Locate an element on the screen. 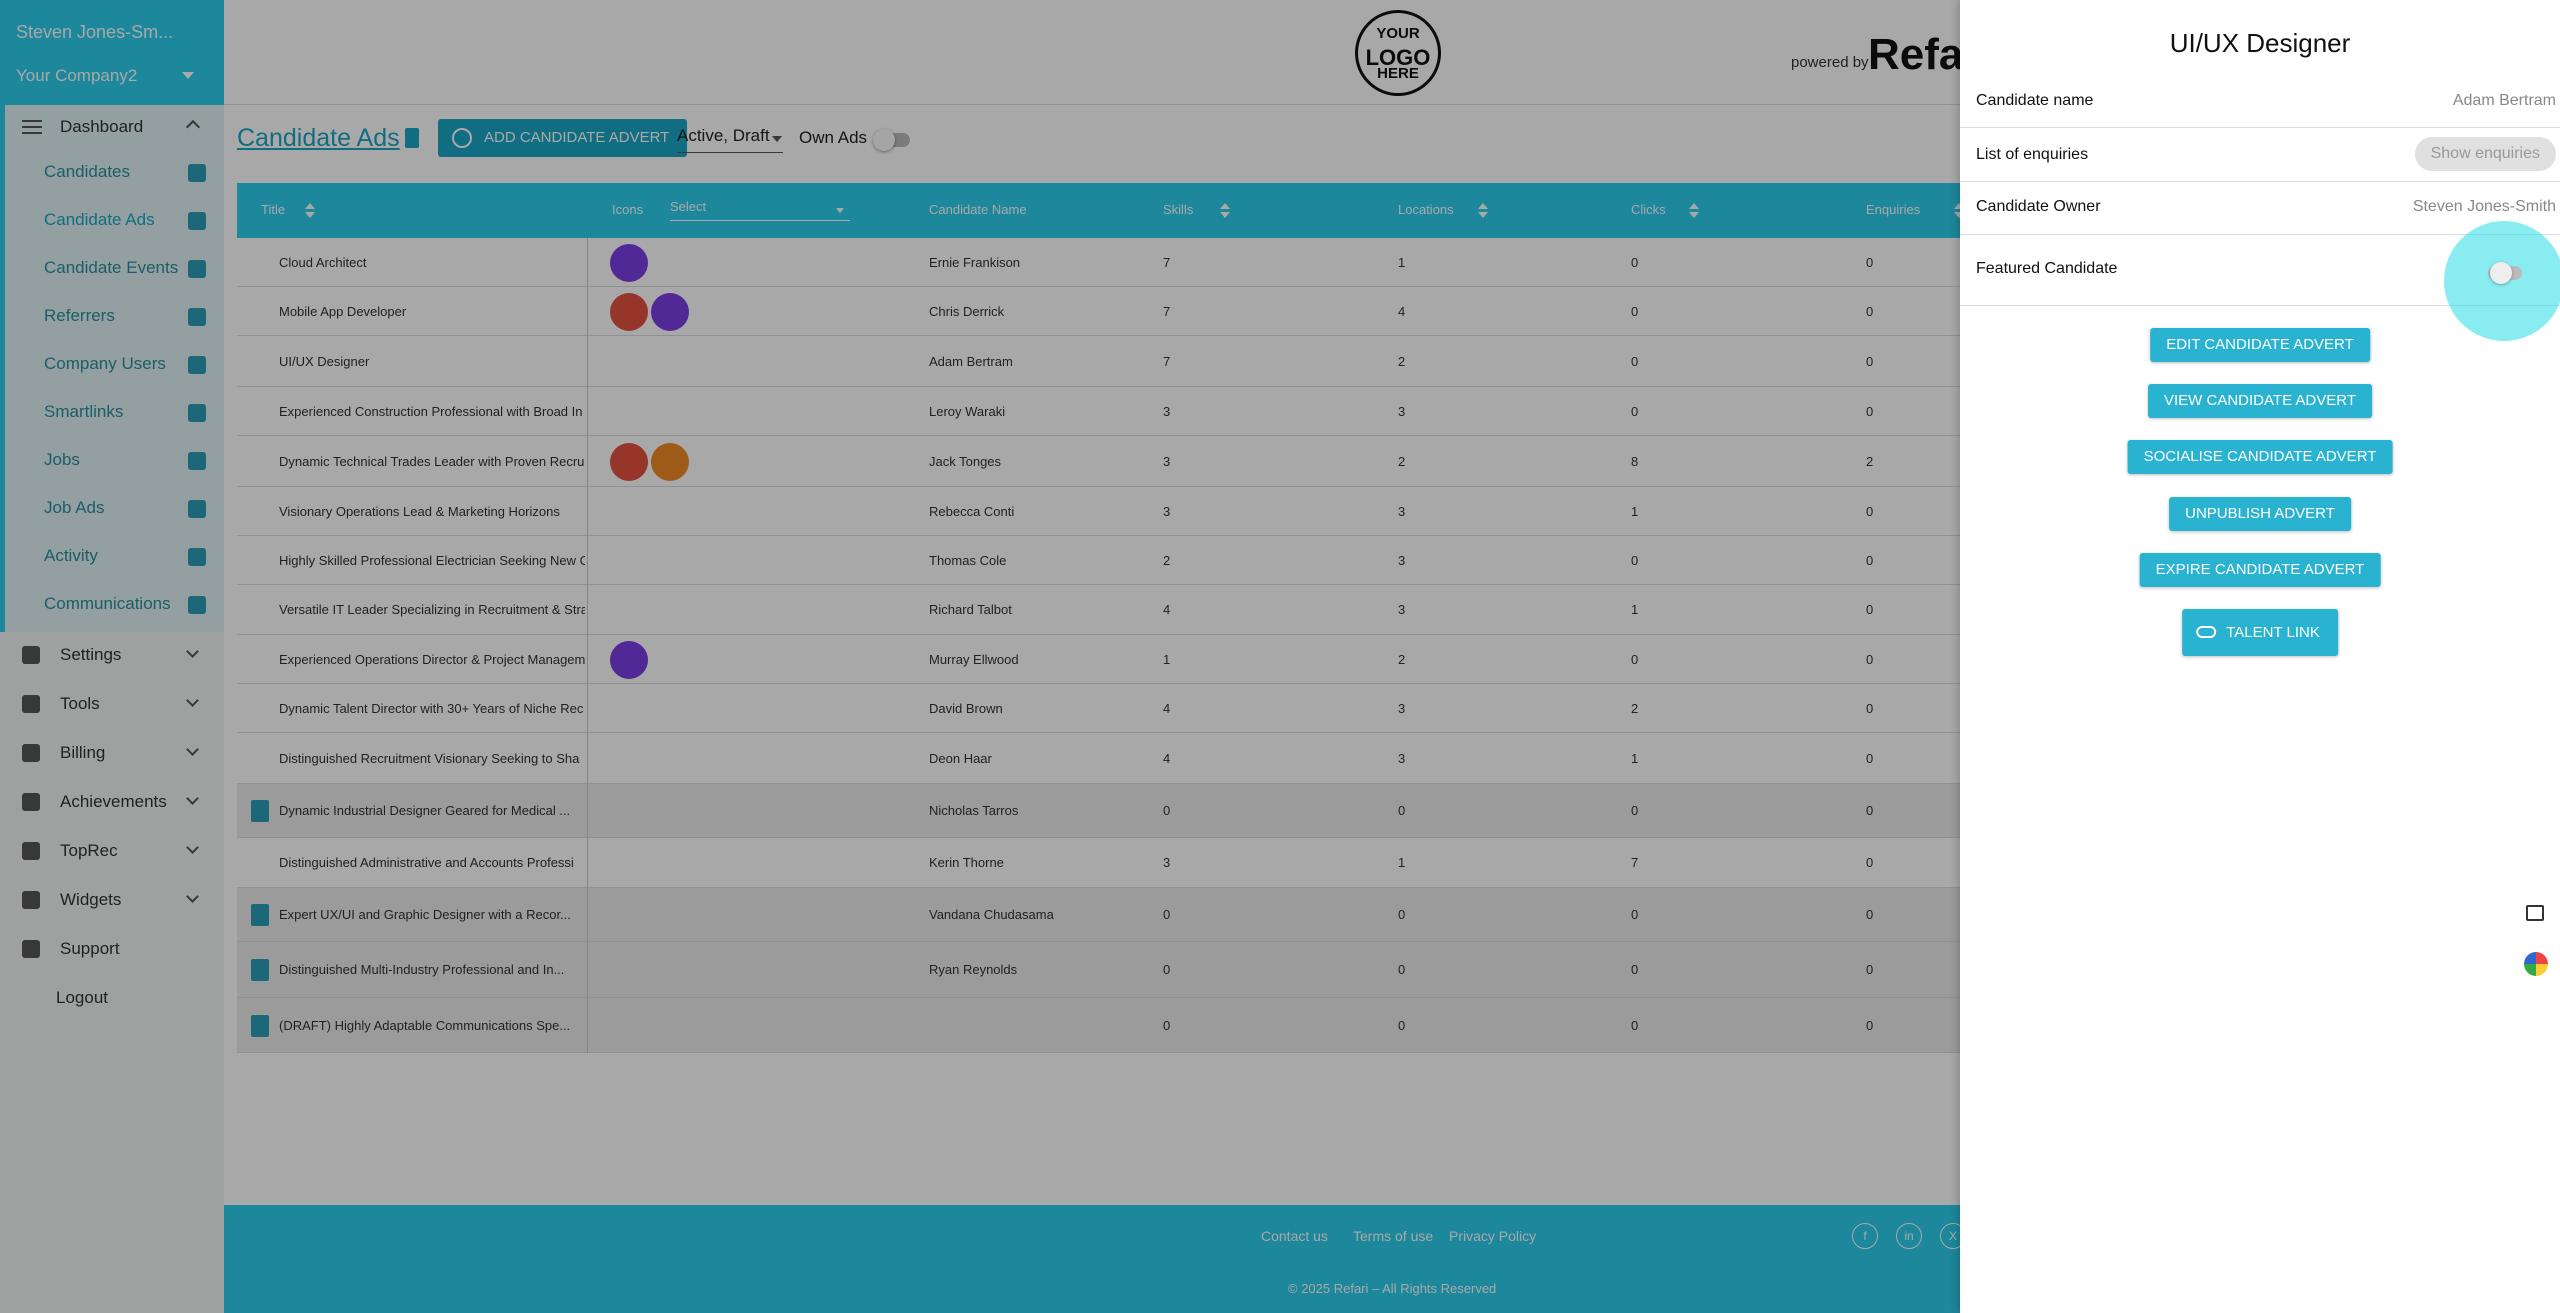 This screenshot has height=1313, width=2560. badge-icon is located at coordinates (670, 311).